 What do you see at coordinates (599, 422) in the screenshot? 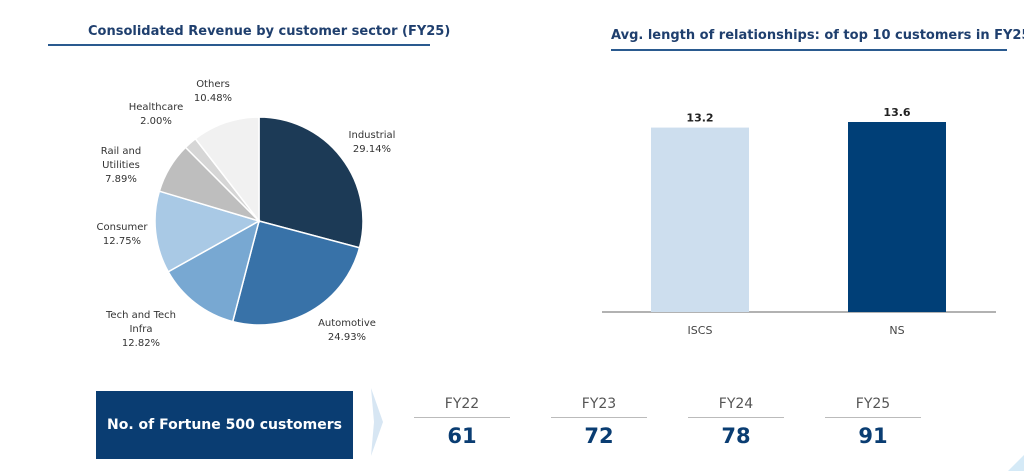
I see `fortune500-year-fy23: FY23 72` at bounding box center [599, 422].